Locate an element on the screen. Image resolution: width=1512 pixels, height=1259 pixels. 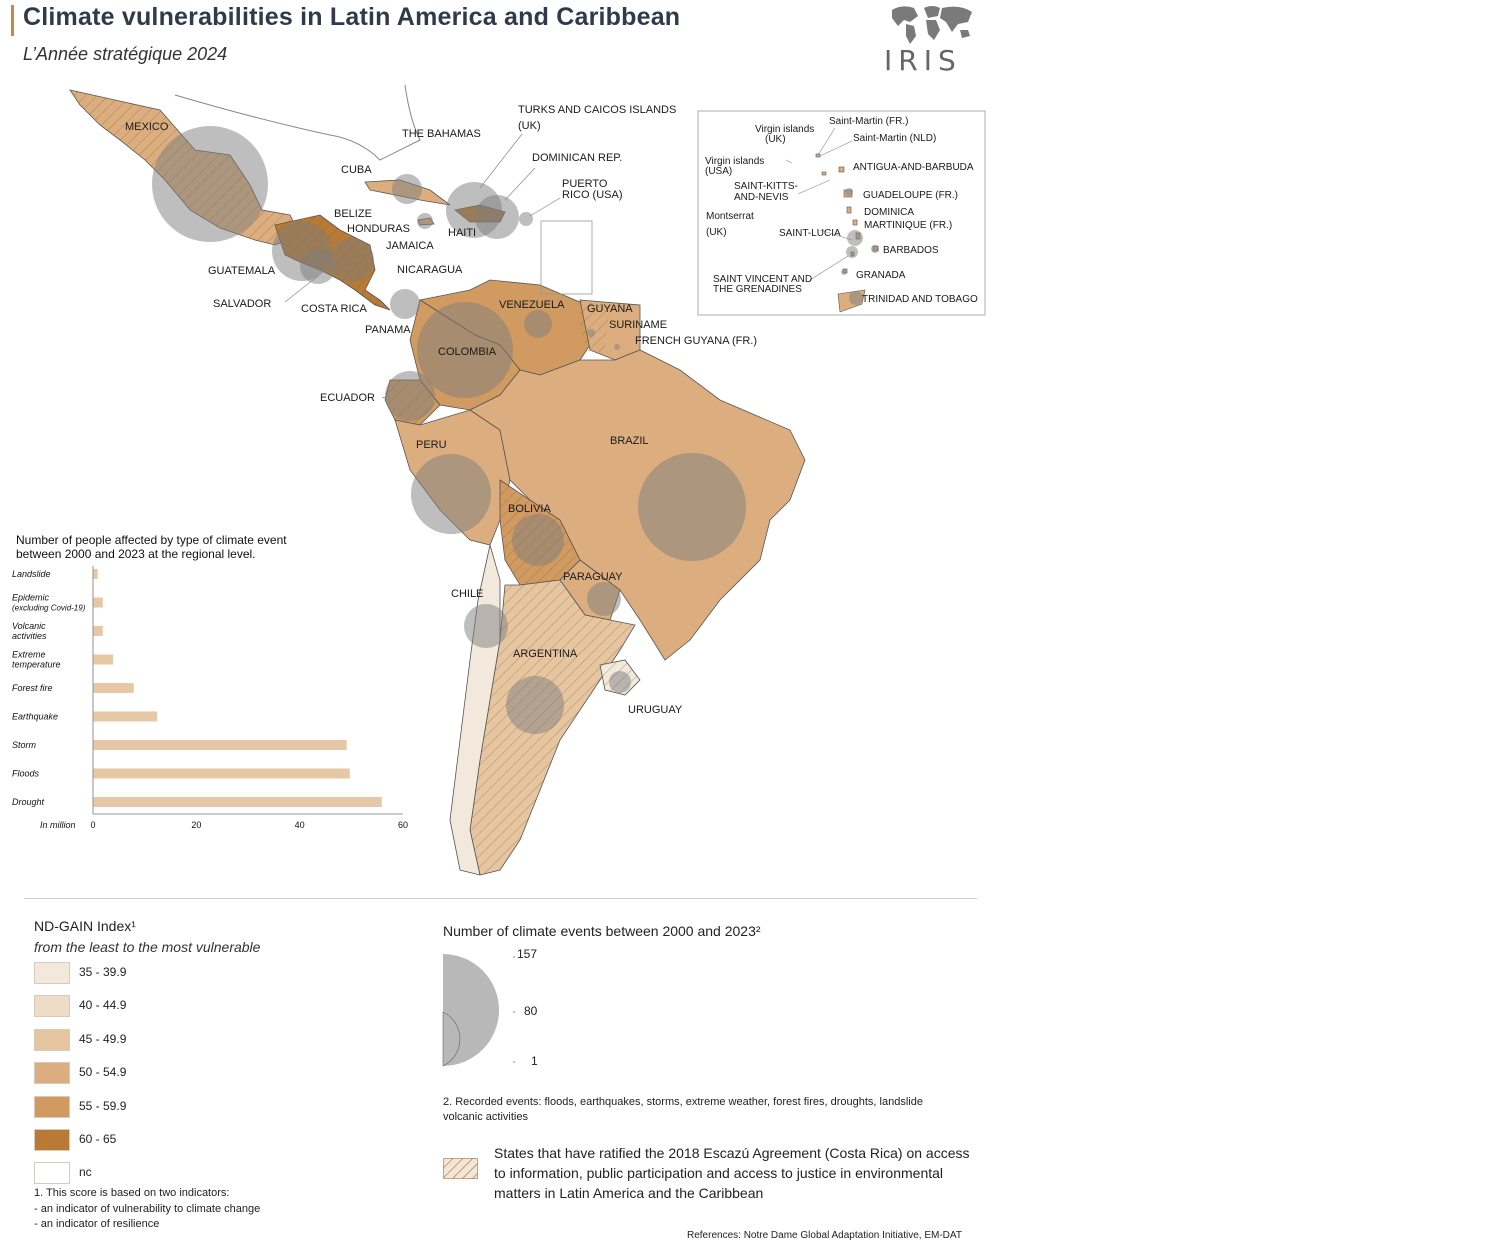
legend-swatch-label: nc is located at coordinates (85, 1172).